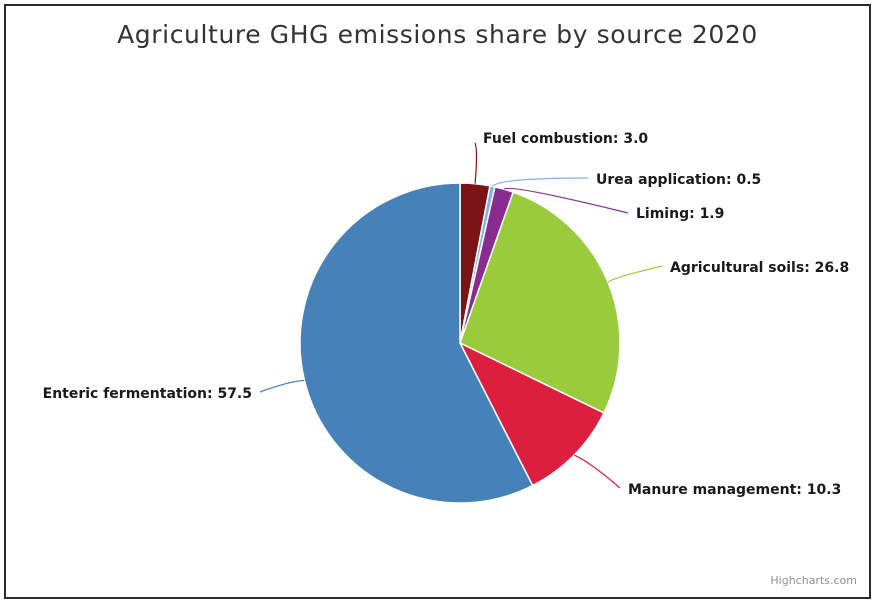  Describe the element at coordinates (566, 200) in the screenshot. I see `connector-liming` at that location.